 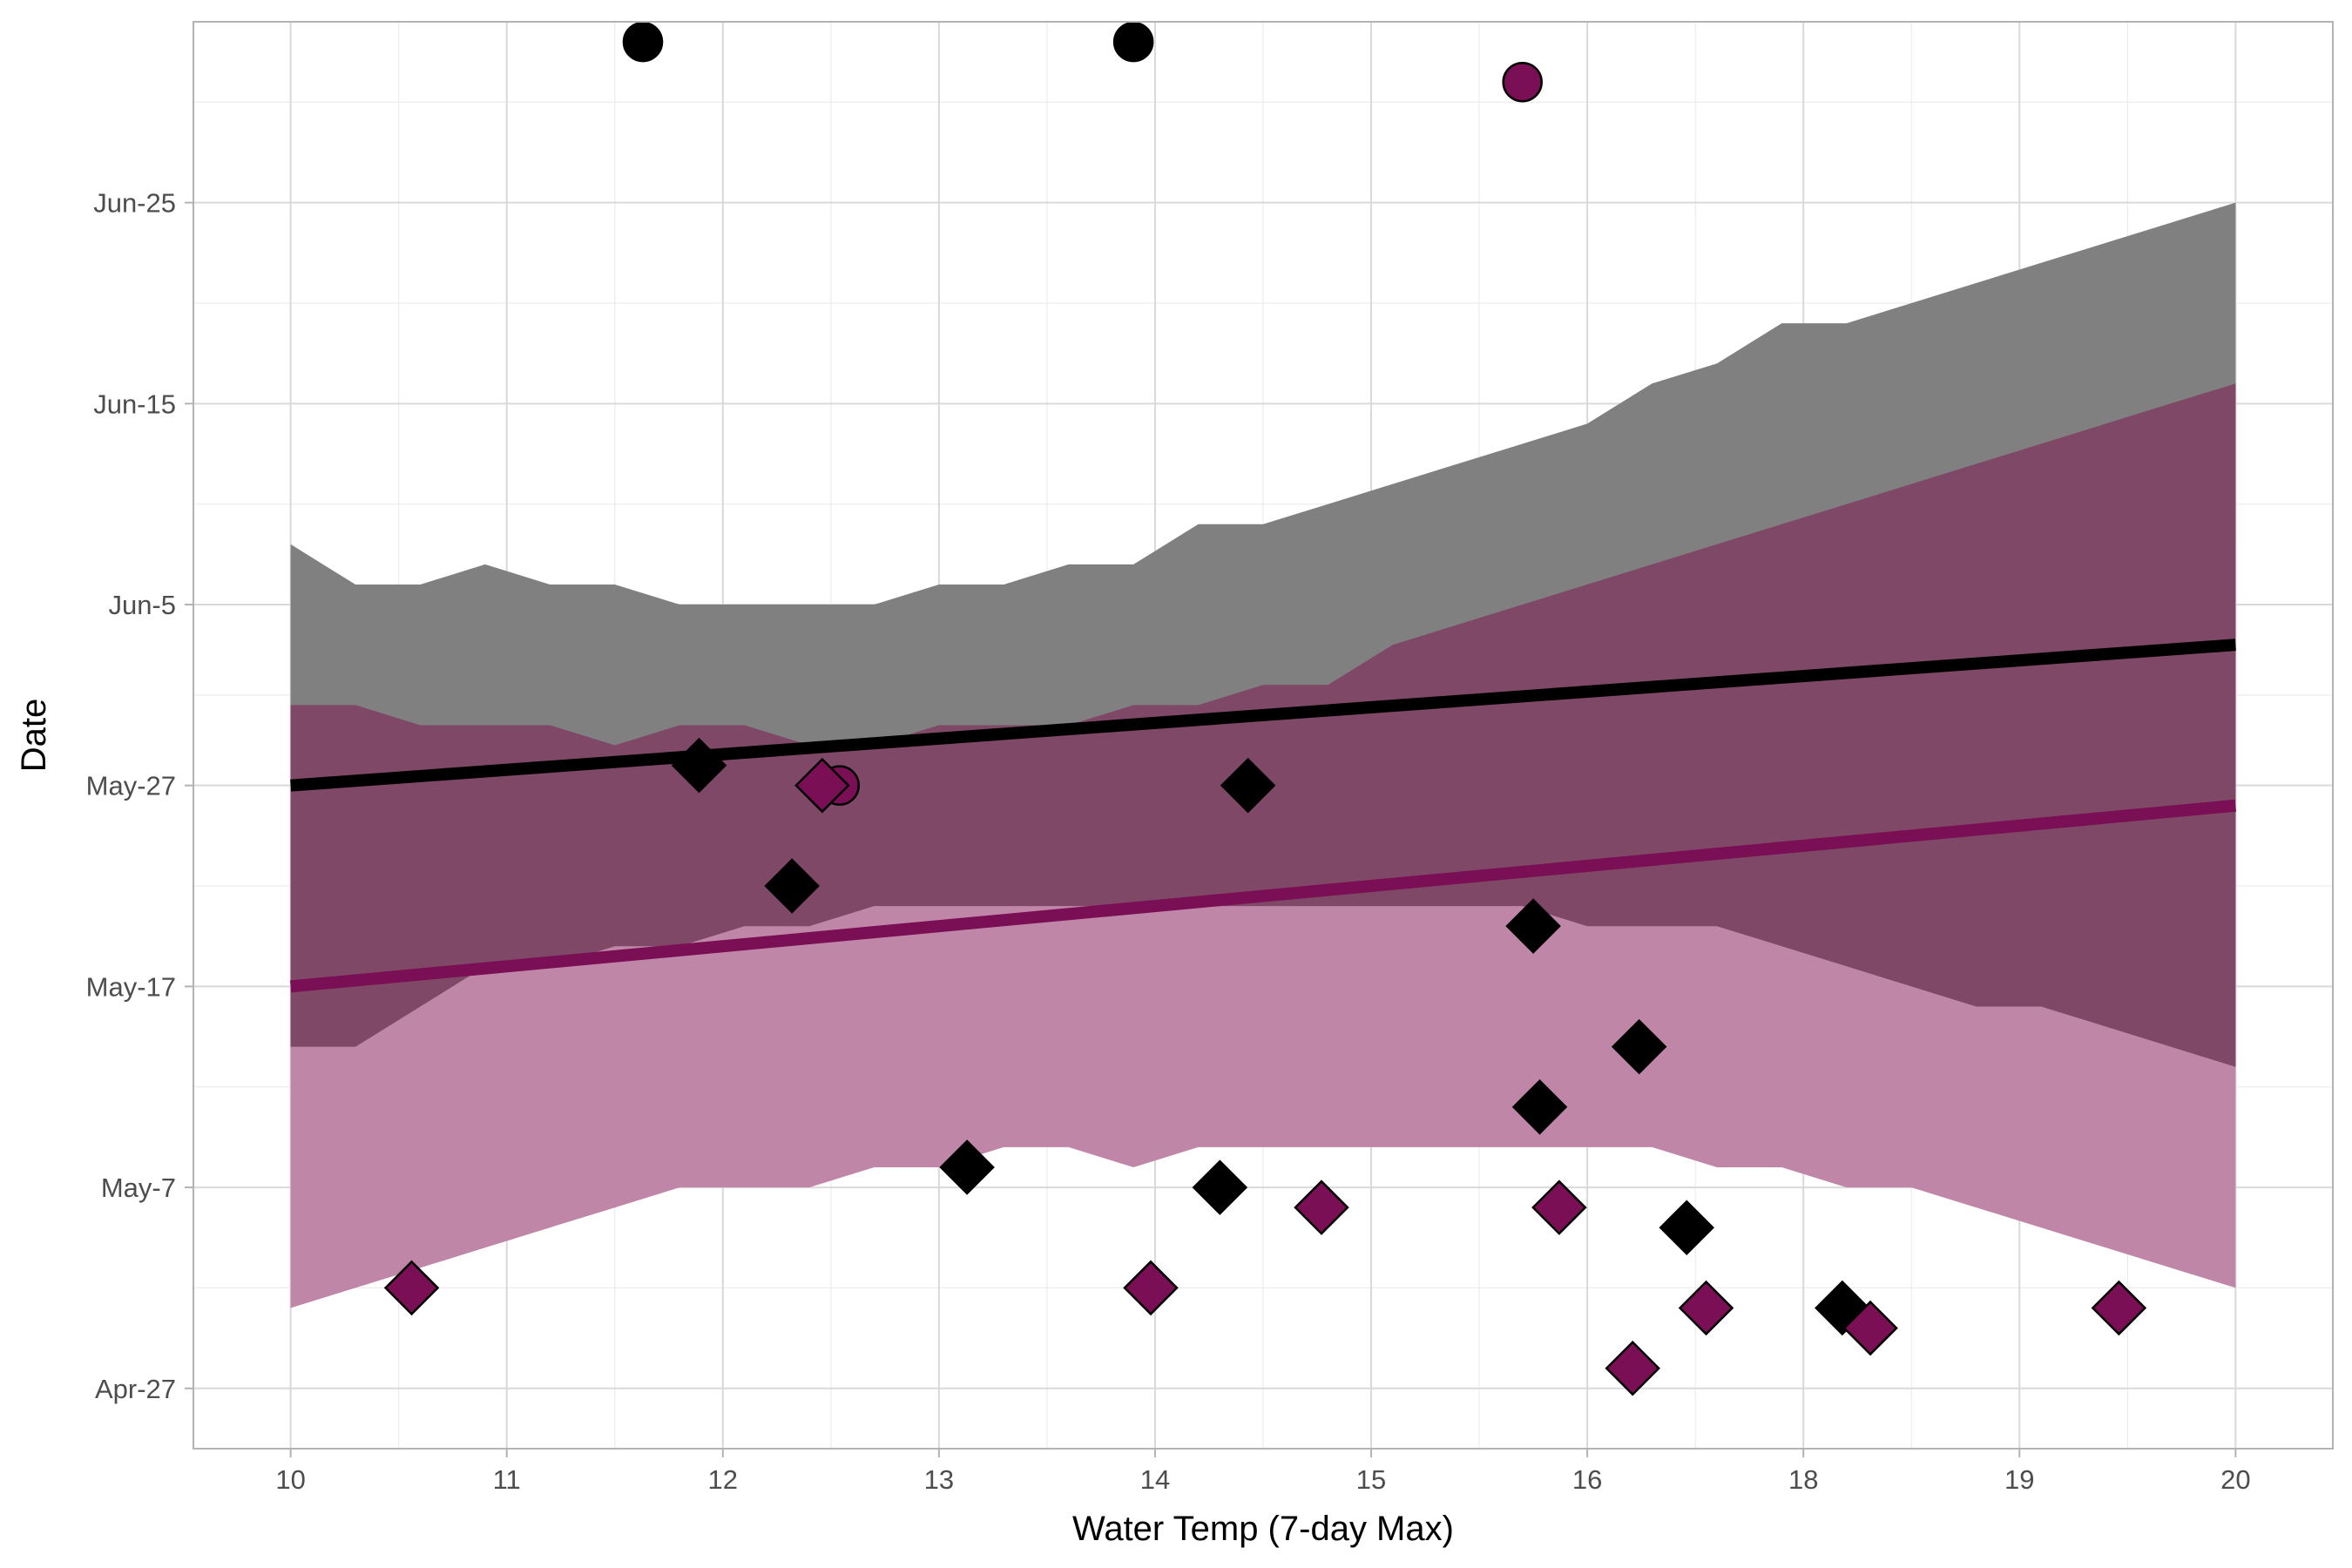 I want to click on x-axis-title: Water Temp (7-day Max), so click(x=1263, y=1529).